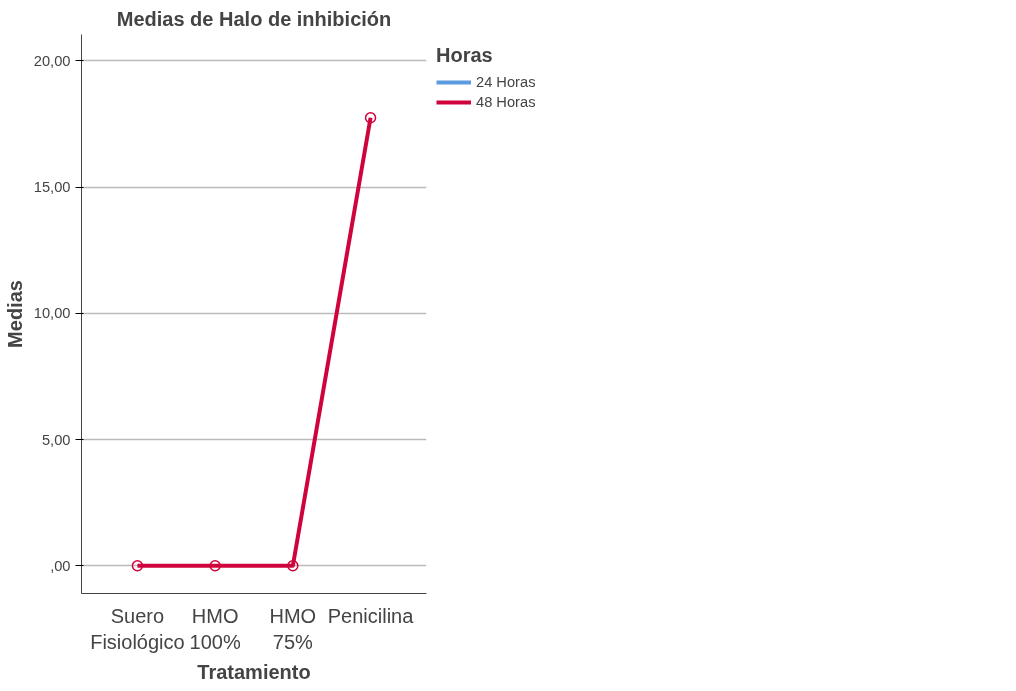 The width and height of the screenshot is (1016, 691). Describe the element at coordinates (52, 313) in the screenshot. I see `y-tick-label: 10,00` at that location.